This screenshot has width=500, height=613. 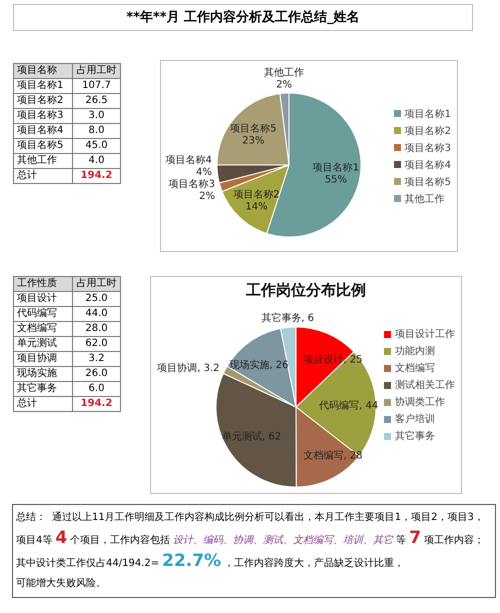 What do you see at coordinates (427, 114) in the screenshot?
I see `legend-label: 项目名称1` at bounding box center [427, 114].